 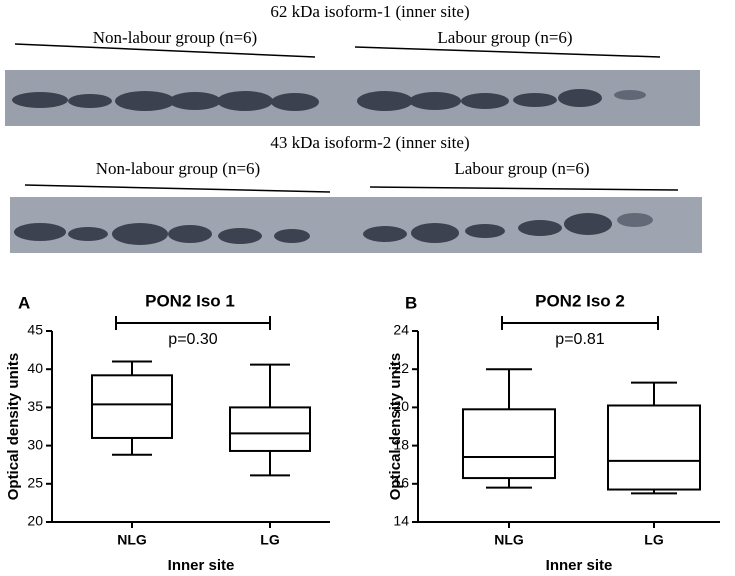 What do you see at coordinates (401, 330) in the screenshot?
I see `y-tick-label: 24` at bounding box center [401, 330].